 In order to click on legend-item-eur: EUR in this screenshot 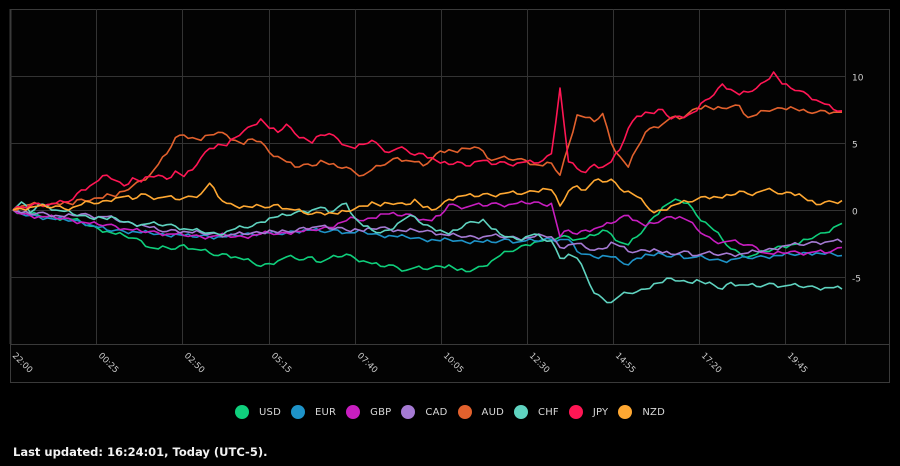, I will do `click(313, 412)`.